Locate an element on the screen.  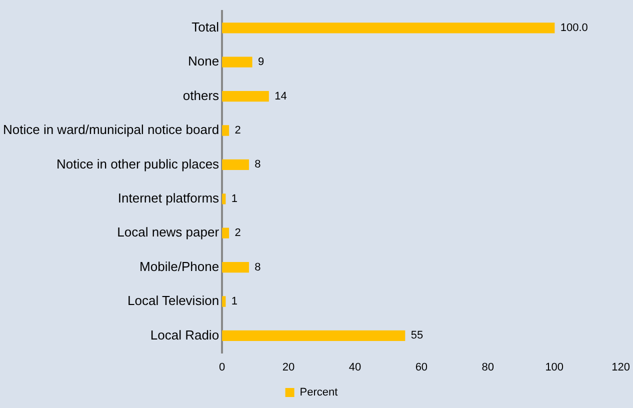
y-tick-label: Local news paper is located at coordinates (168, 232).